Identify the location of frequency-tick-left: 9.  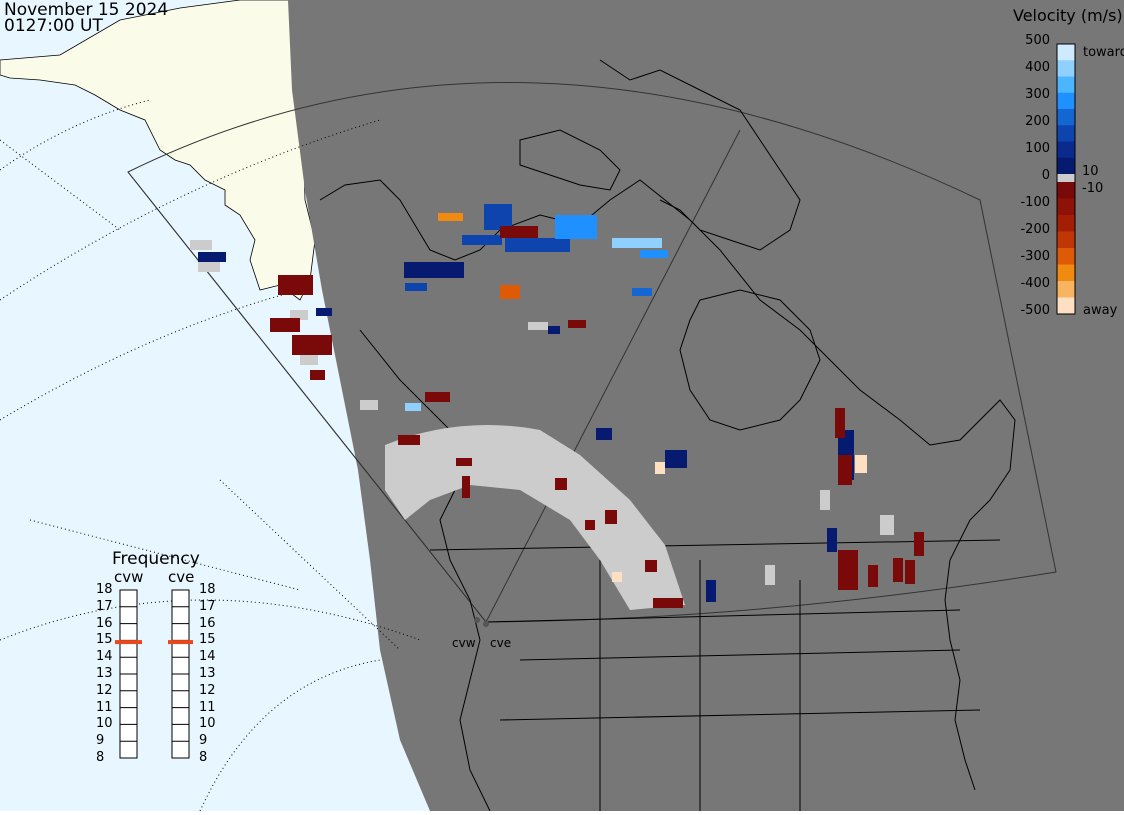
(100, 741).